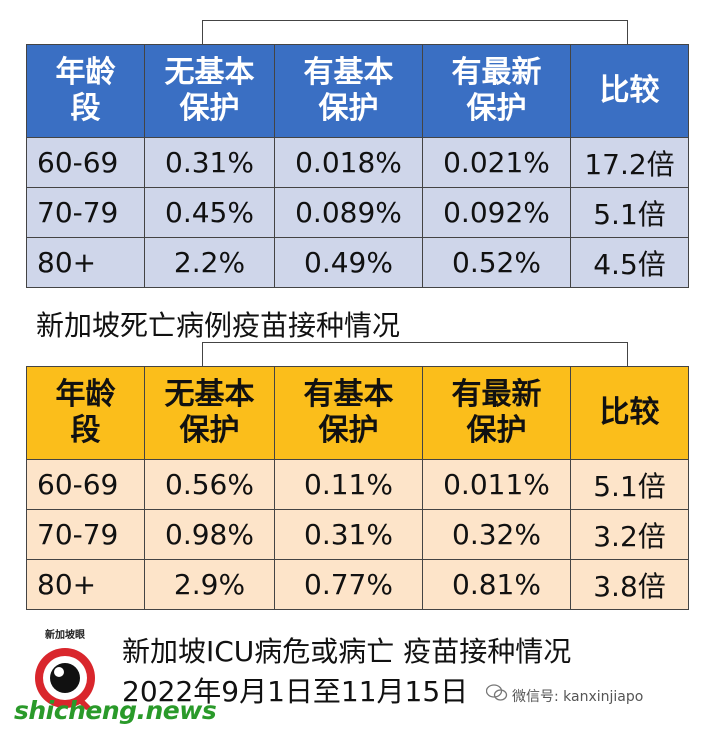 The height and width of the screenshot is (729, 715). I want to click on cell-latest: 0.81%, so click(496, 584).